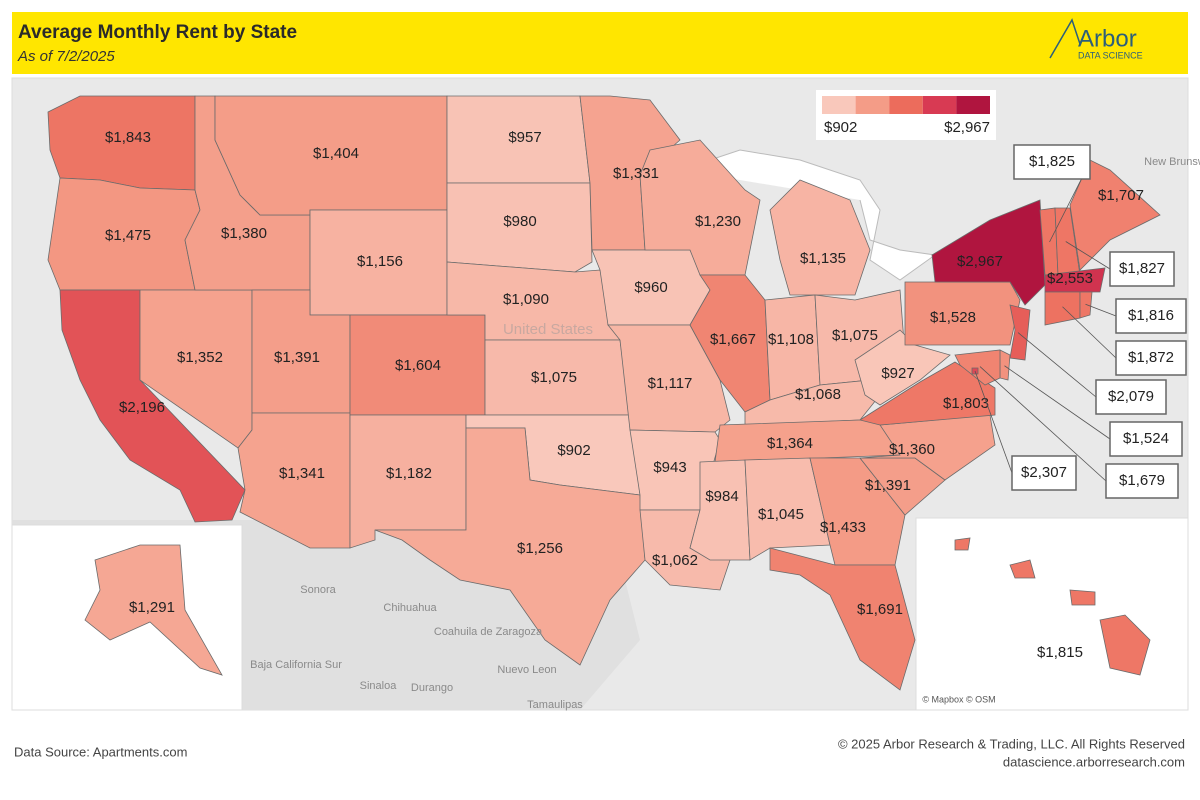  What do you see at coordinates (670, 383) in the screenshot?
I see `value-label: $1,117` at bounding box center [670, 383].